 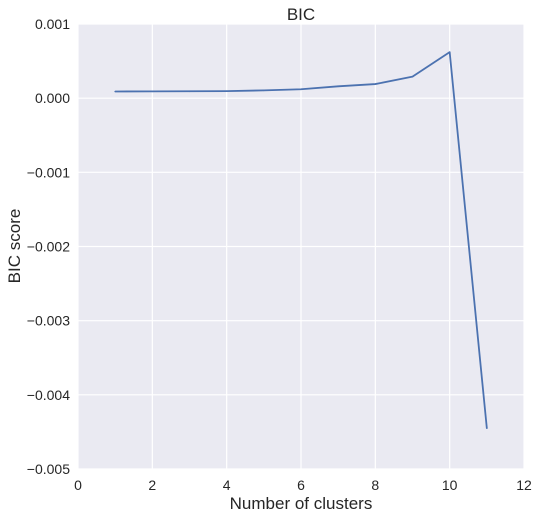 I want to click on x-tick-label: 0, so click(x=78, y=485).